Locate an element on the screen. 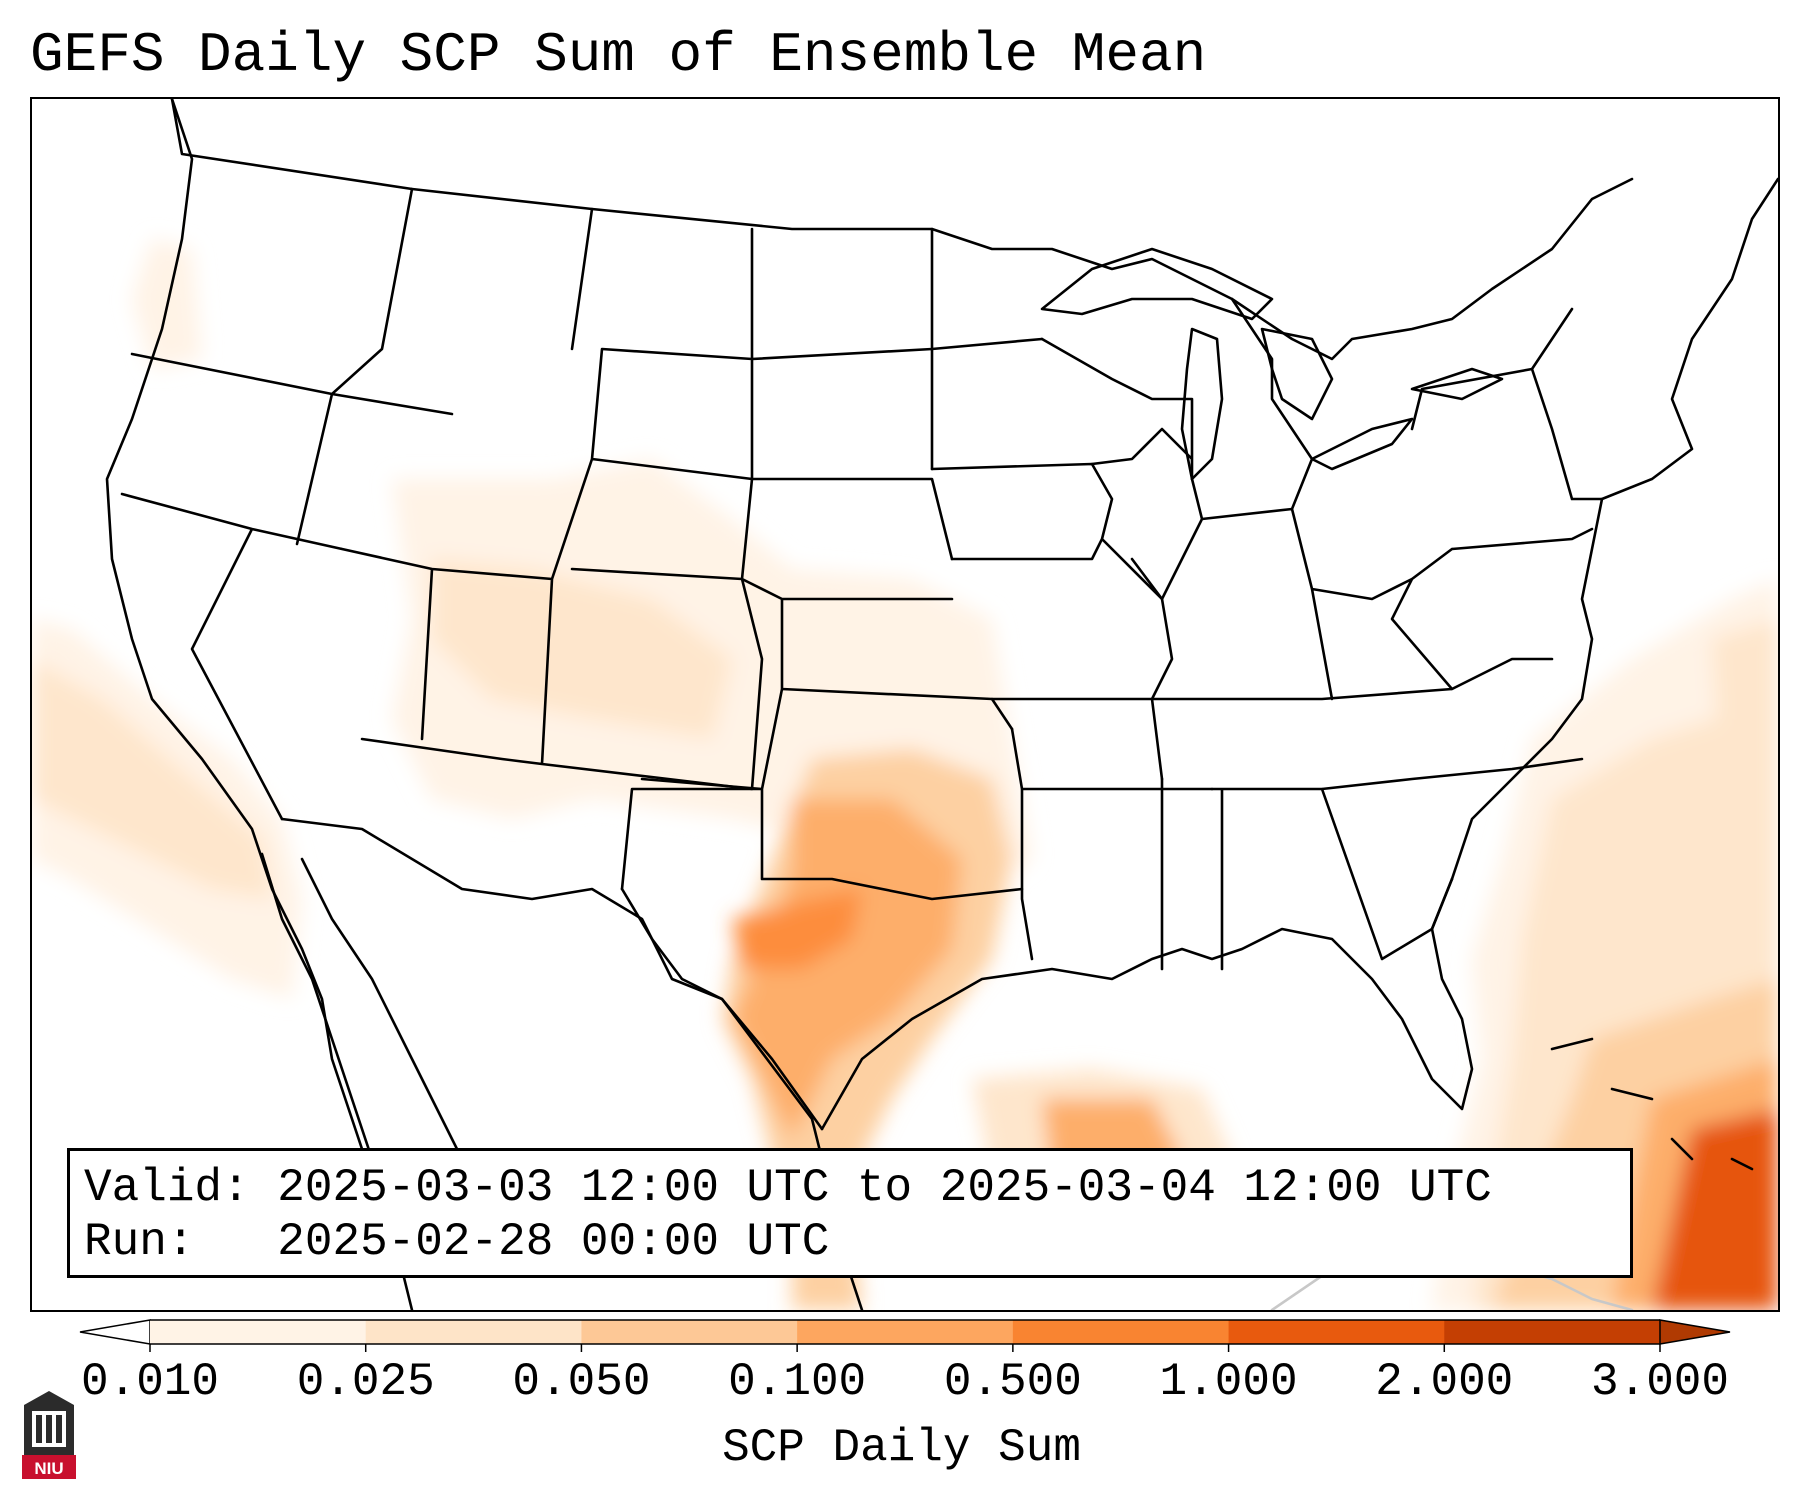 This screenshot has width=1803, height=1500. bahamas is located at coordinates (1652, 1104).